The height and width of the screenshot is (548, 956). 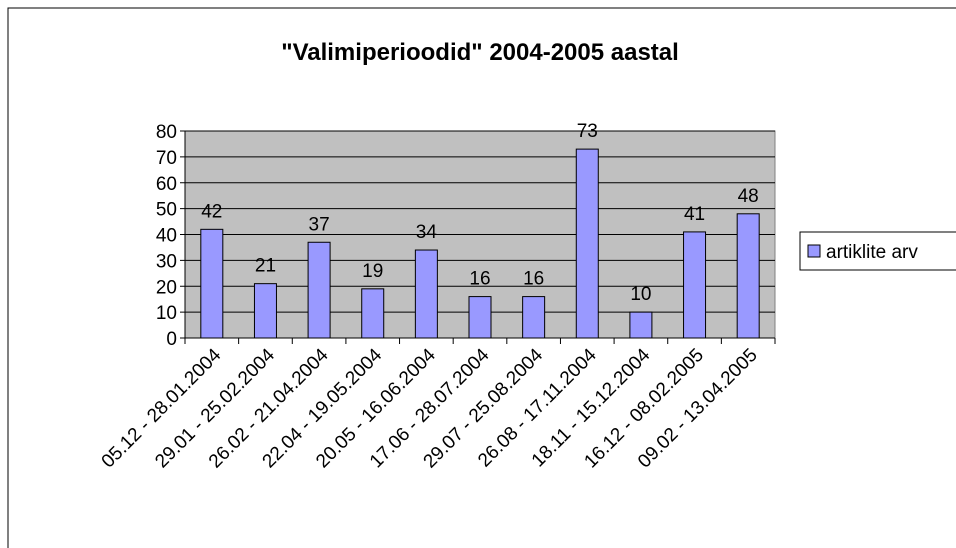 I want to click on legend-swatch, so click(x=814, y=251).